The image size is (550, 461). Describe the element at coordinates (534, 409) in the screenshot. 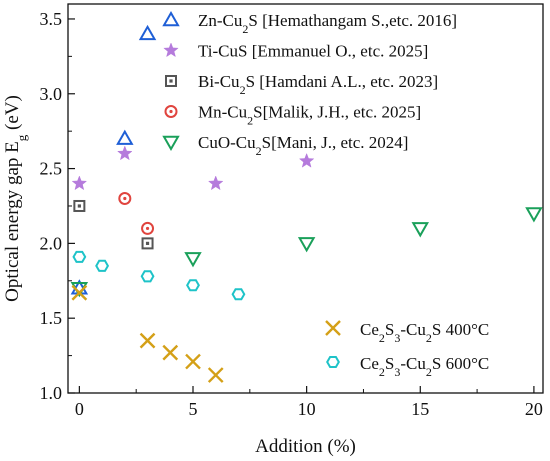

I see `x-tick-label: 20` at that location.